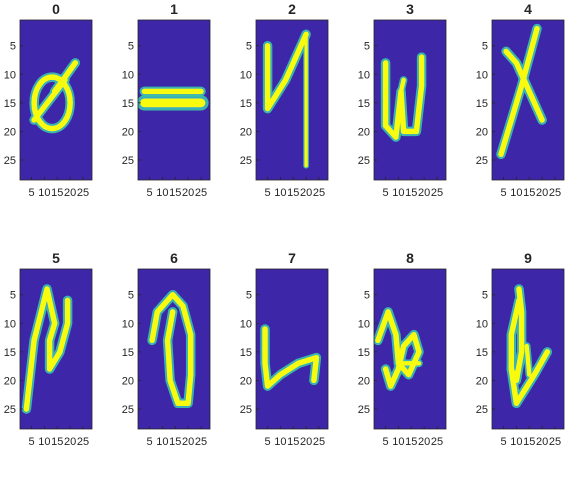 The image size is (584, 482). I want to click on panel-title: 0, so click(56, 9).